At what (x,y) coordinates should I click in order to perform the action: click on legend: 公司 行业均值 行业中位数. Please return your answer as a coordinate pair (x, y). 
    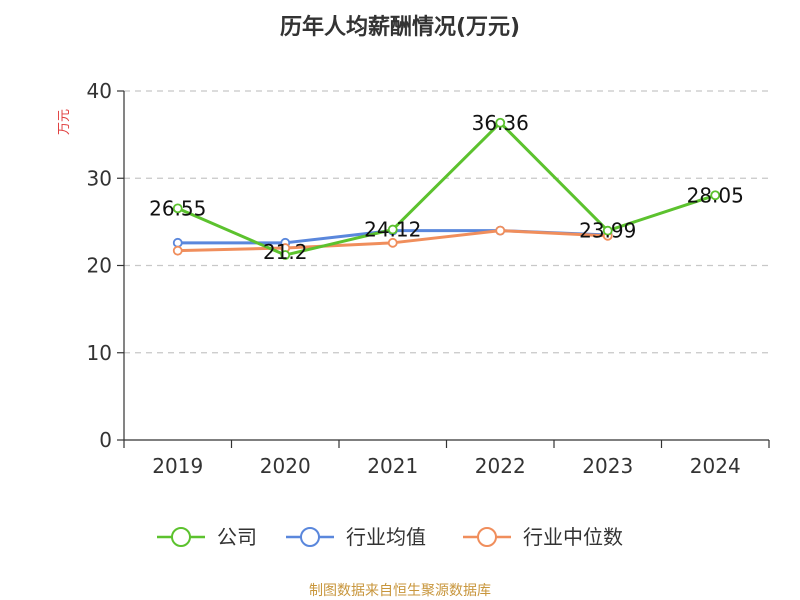
    Looking at the image, I should click on (390, 537).